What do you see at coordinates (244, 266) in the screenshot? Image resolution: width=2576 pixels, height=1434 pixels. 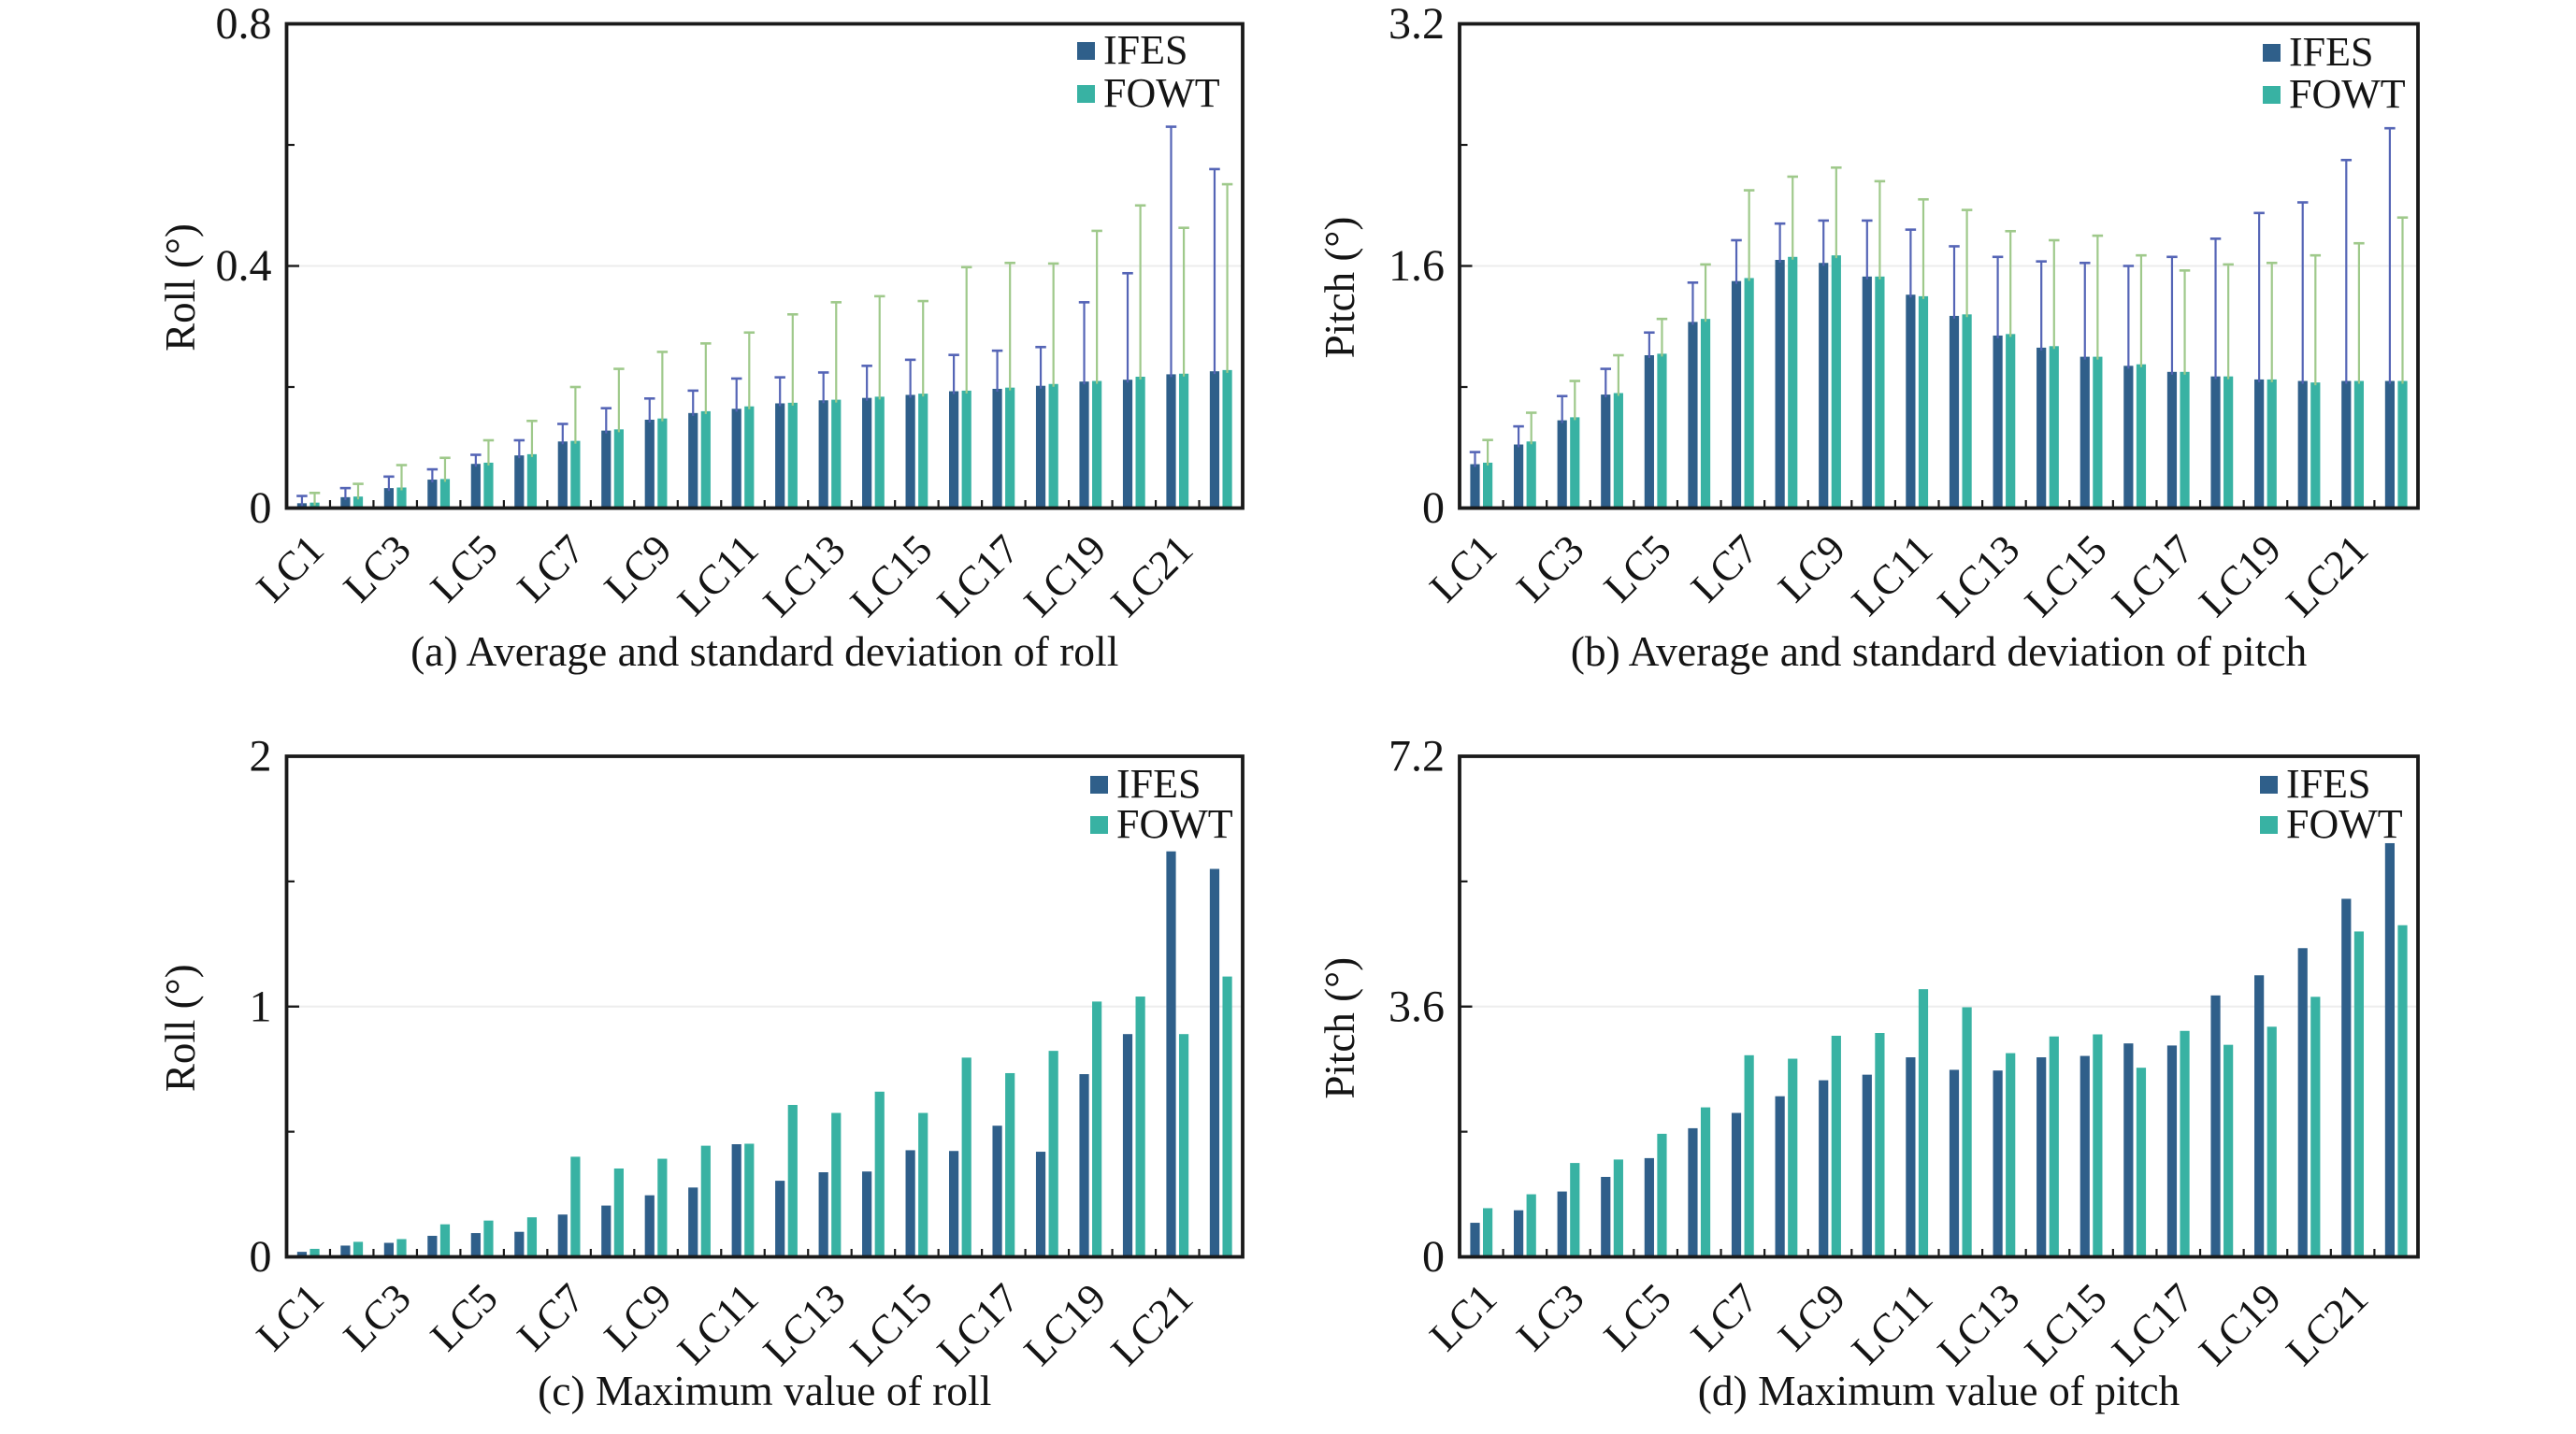 I see `svg-text: 0.4` at bounding box center [244, 266].